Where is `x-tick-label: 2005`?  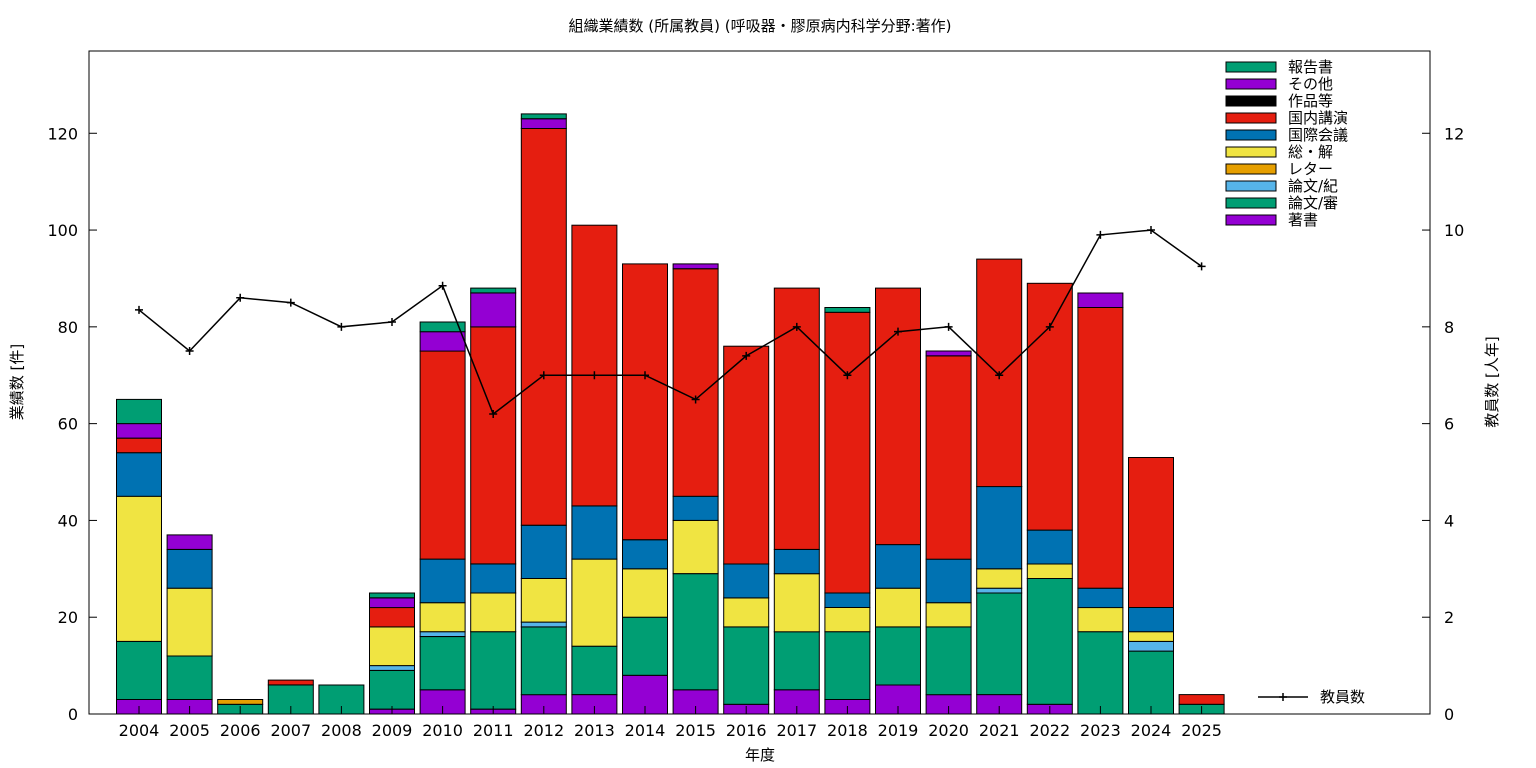
x-tick-label: 2005 is located at coordinates (189, 730).